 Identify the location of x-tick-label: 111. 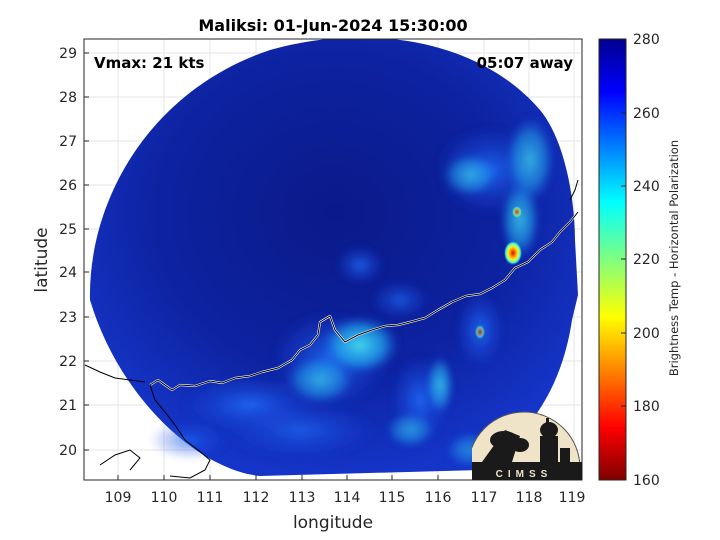
(210, 498).